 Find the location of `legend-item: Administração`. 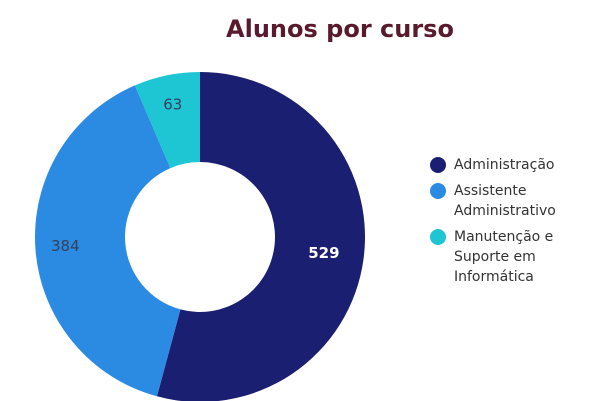

legend-item: Administração is located at coordinates (515, 165).